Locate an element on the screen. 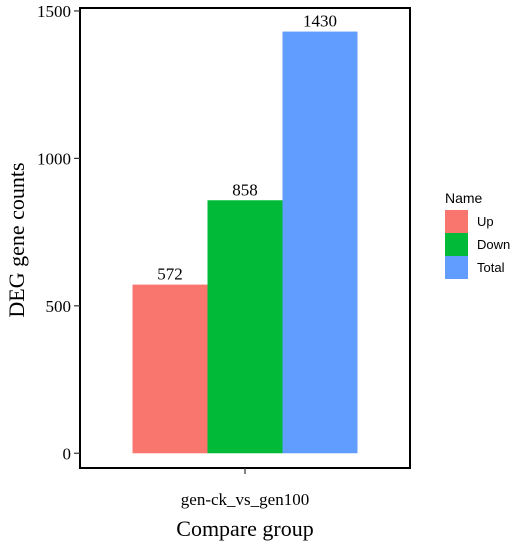  bar-down is located at coordinates (245, 327).